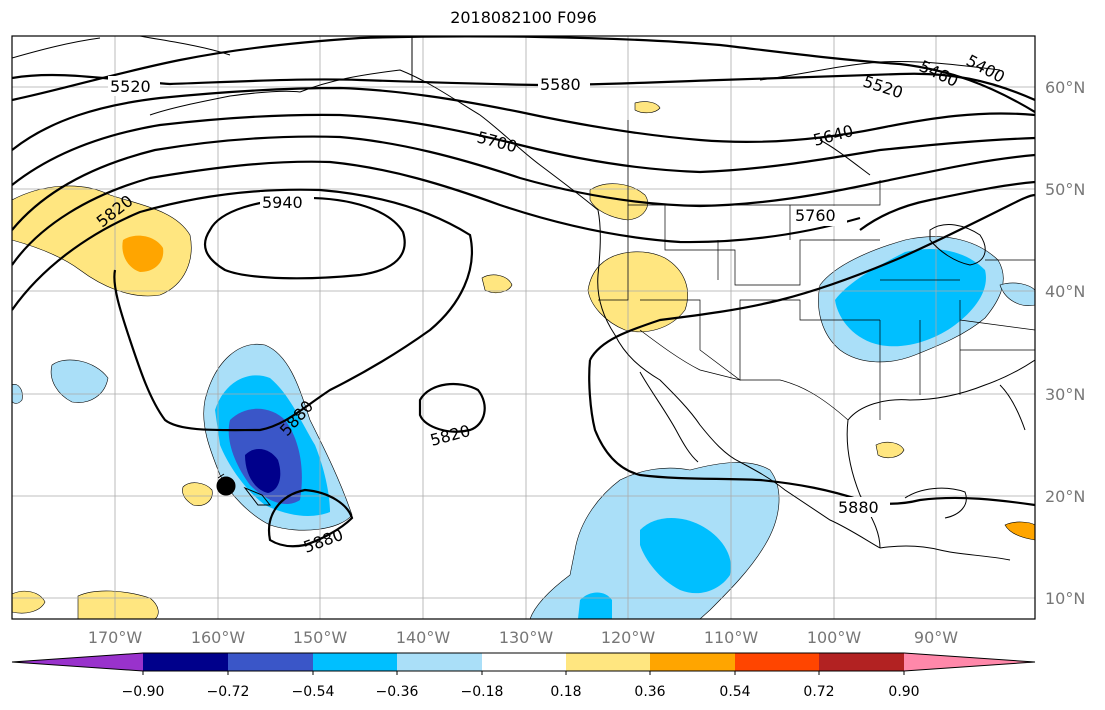 This screenshot has height=710, width=1105. Describe the element at coordinates (1065, 189) in the screenshot. I see `lat-label: 50°N` at that location.